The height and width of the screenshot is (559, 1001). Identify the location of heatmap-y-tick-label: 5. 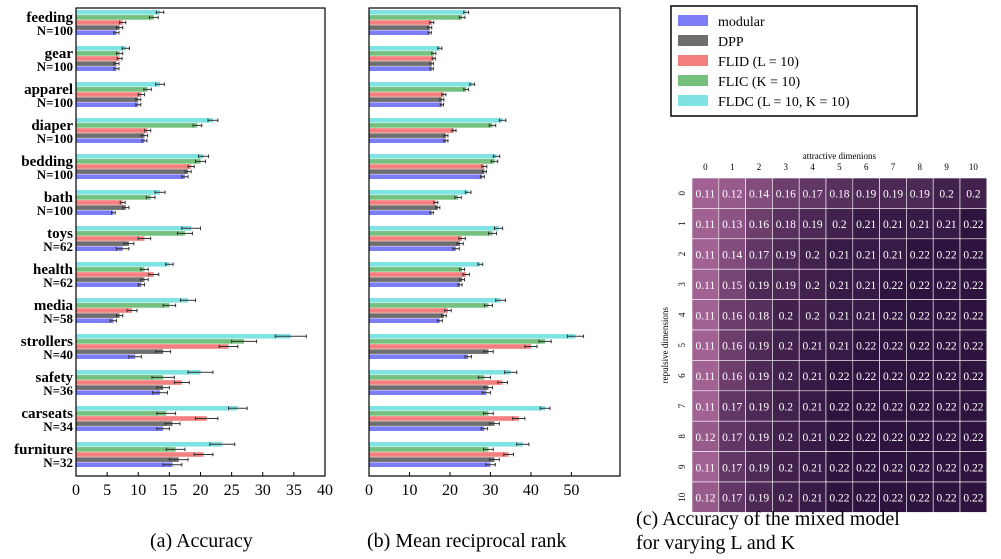
(682, 344).